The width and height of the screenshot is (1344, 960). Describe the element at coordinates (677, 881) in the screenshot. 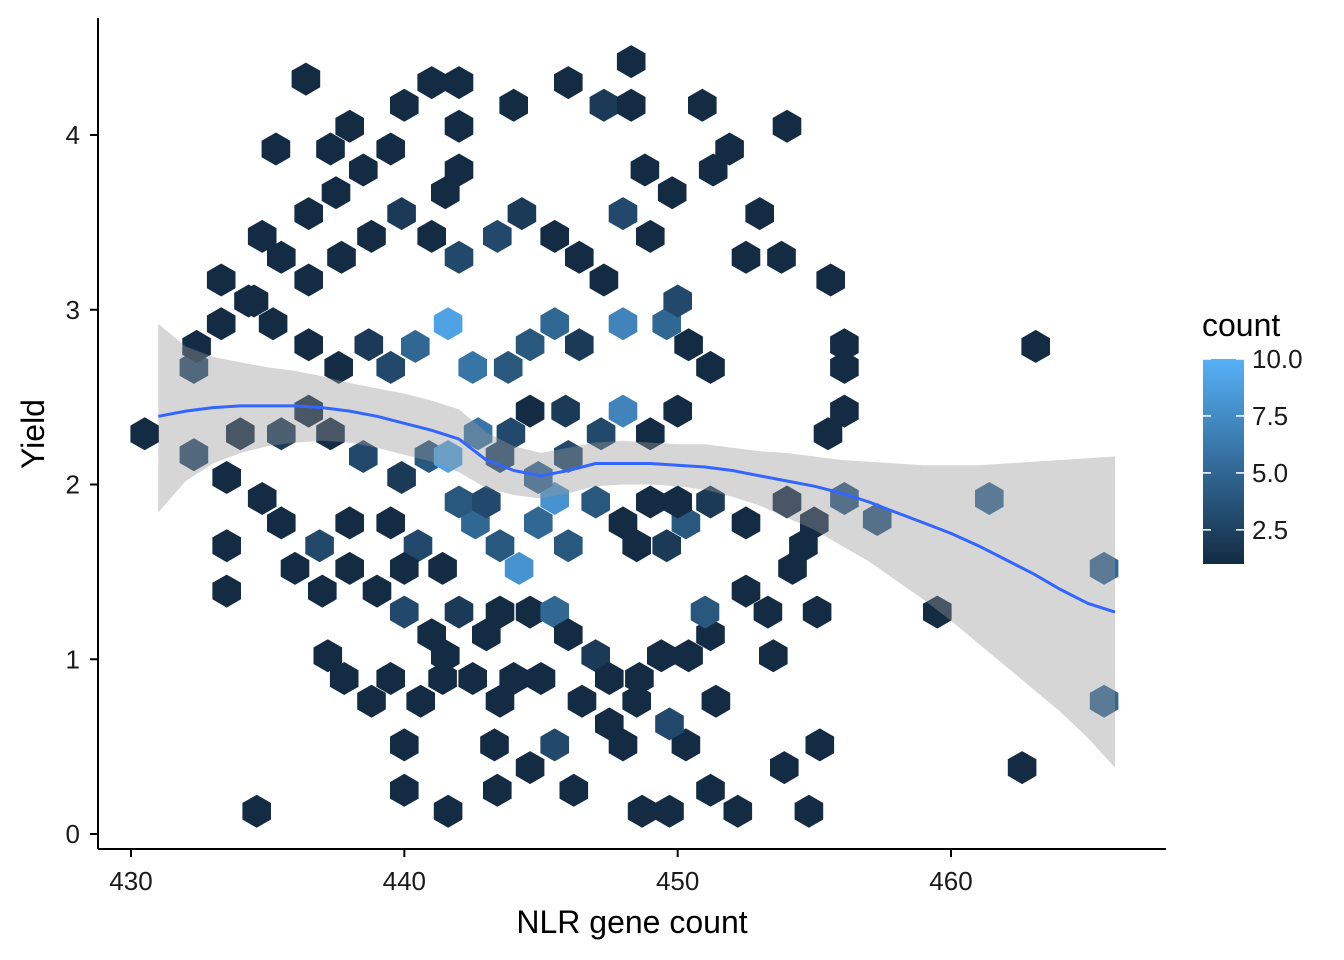

I see `x-tick-label: 450` at that location.